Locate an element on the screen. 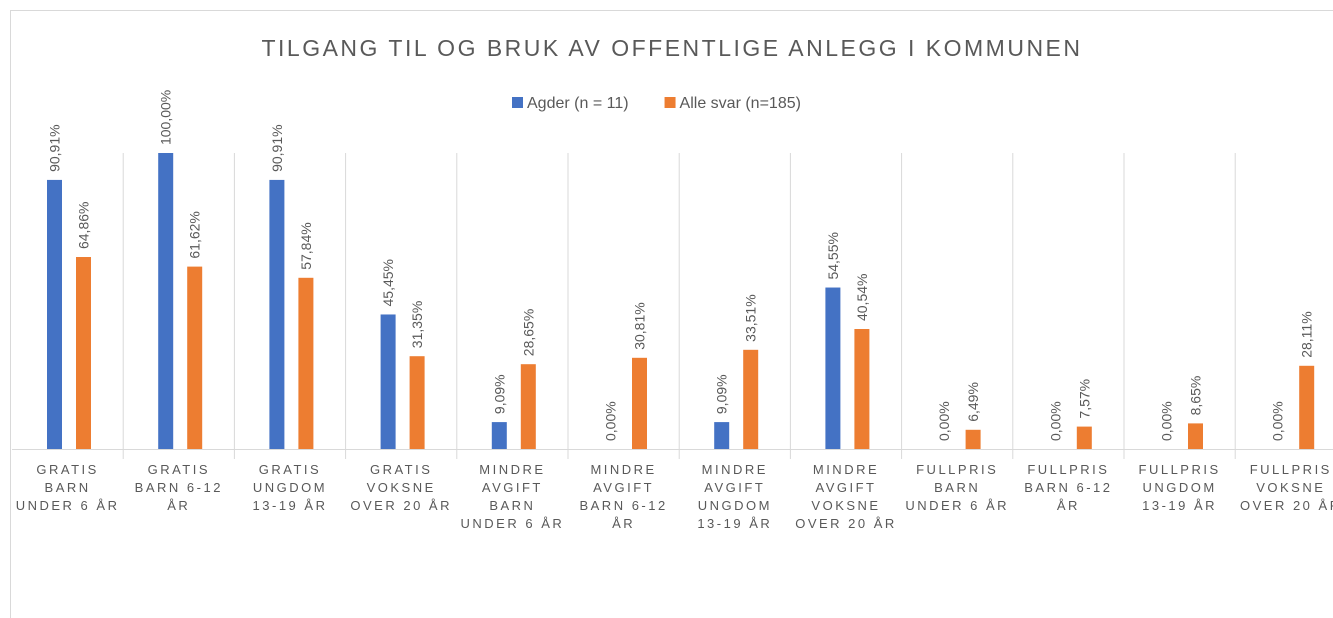  data-label: 31,35% is located at coordinates (417, 324).